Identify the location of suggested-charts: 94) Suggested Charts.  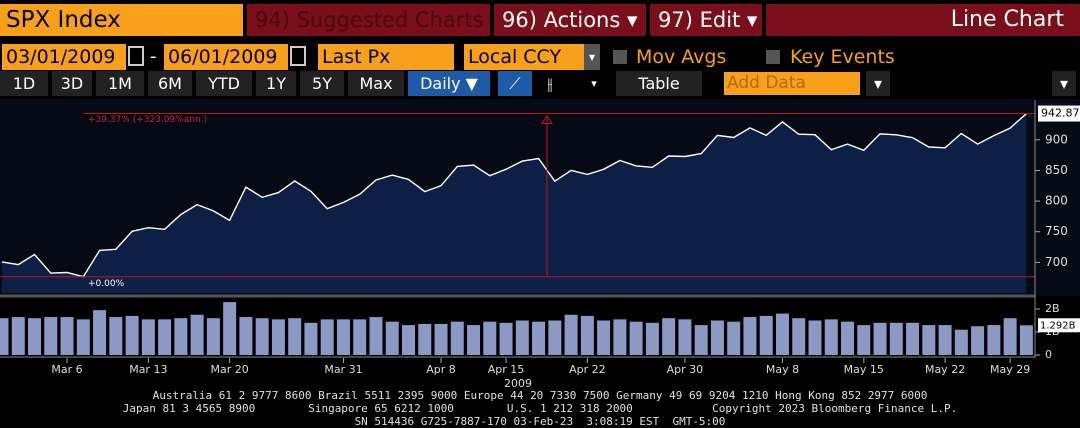
(368, 20).